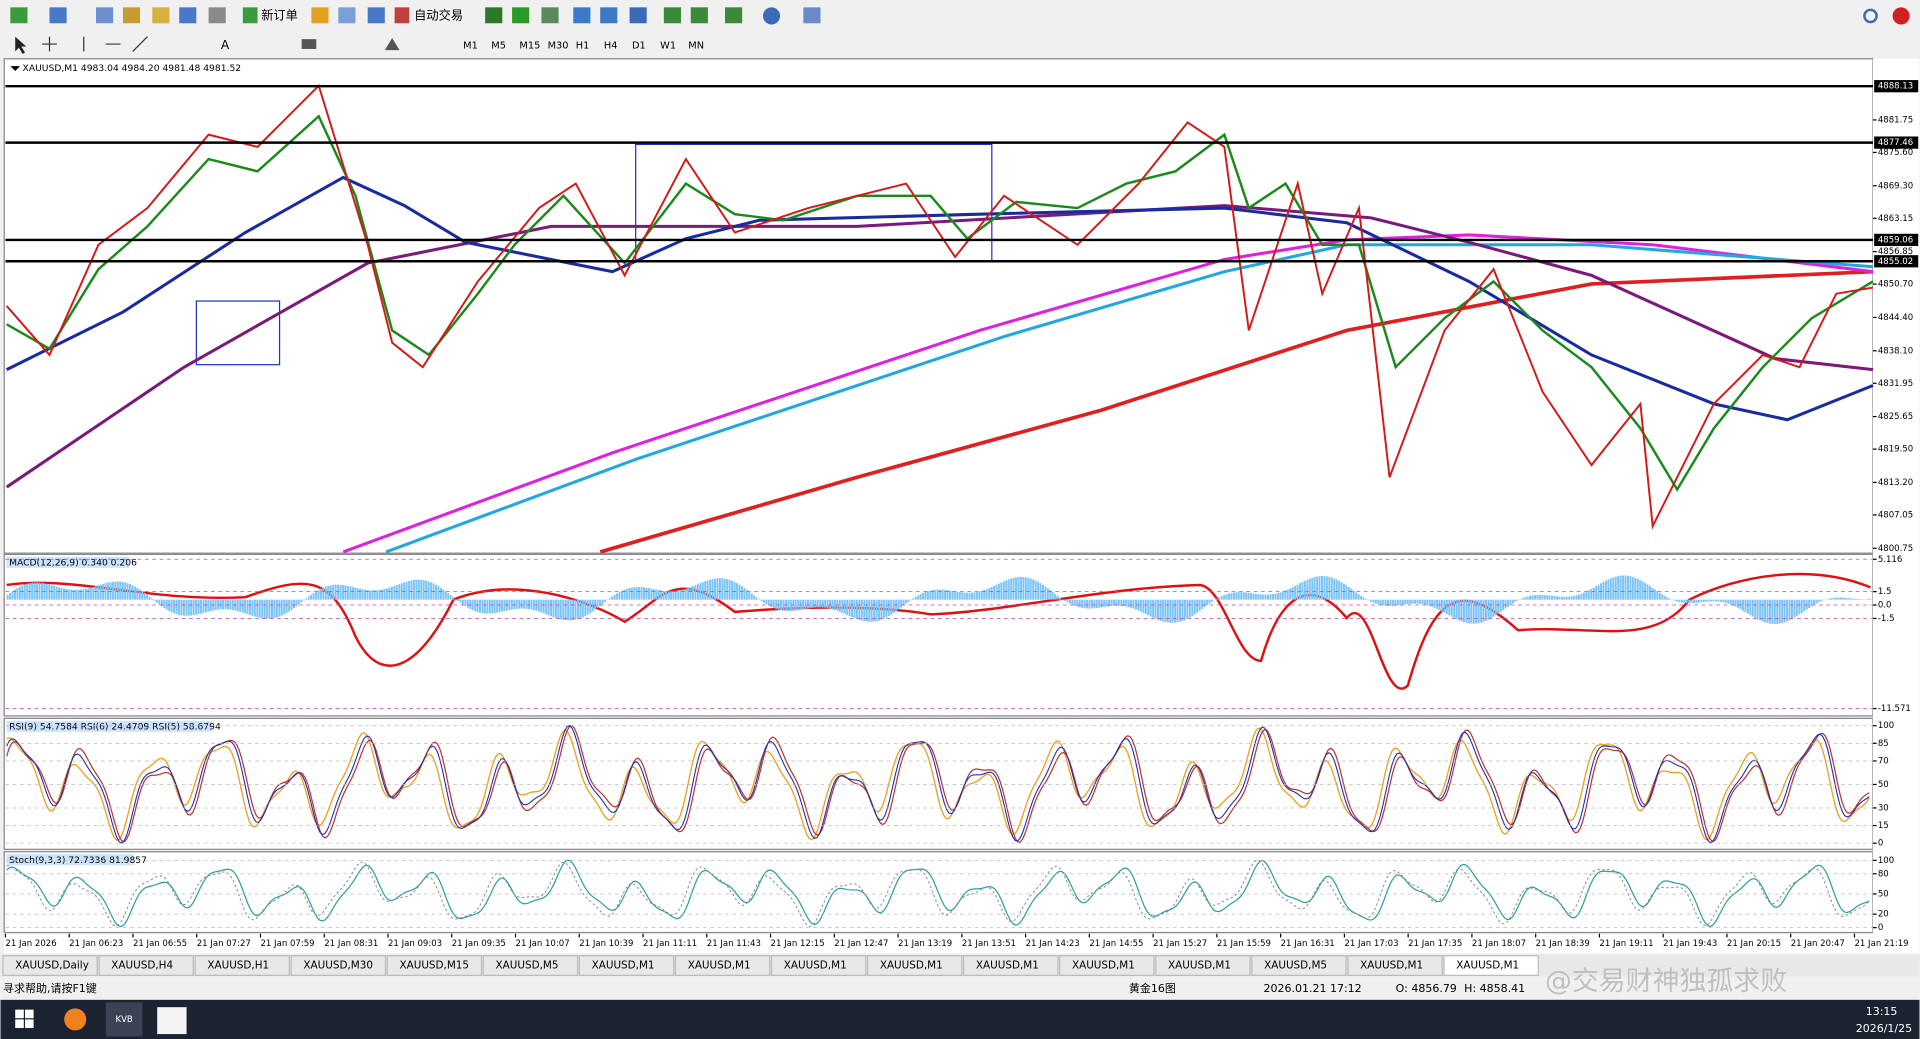  Describe the element at coordinates (668, 45) in the screenshot. I see `period-button: W1` at that location.